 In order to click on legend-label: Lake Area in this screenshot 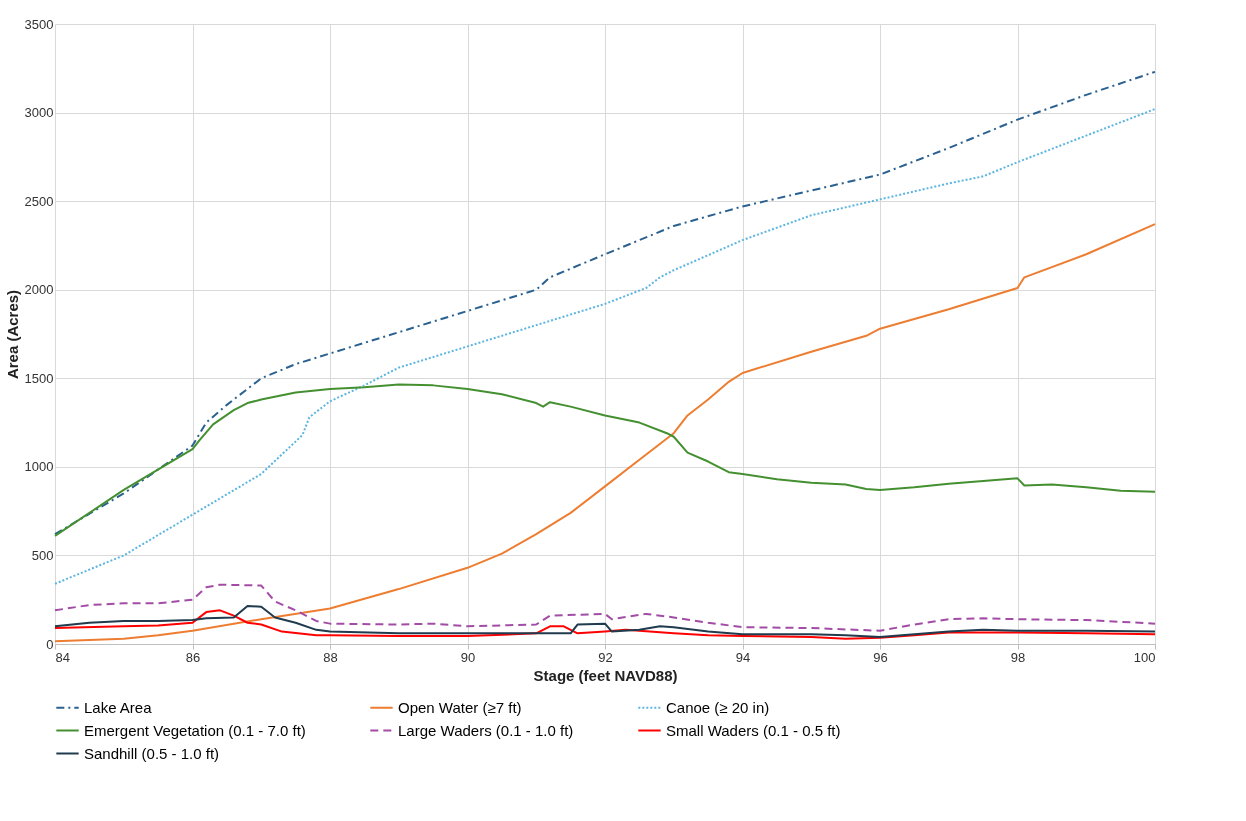, I will do `click(118, 707)`.